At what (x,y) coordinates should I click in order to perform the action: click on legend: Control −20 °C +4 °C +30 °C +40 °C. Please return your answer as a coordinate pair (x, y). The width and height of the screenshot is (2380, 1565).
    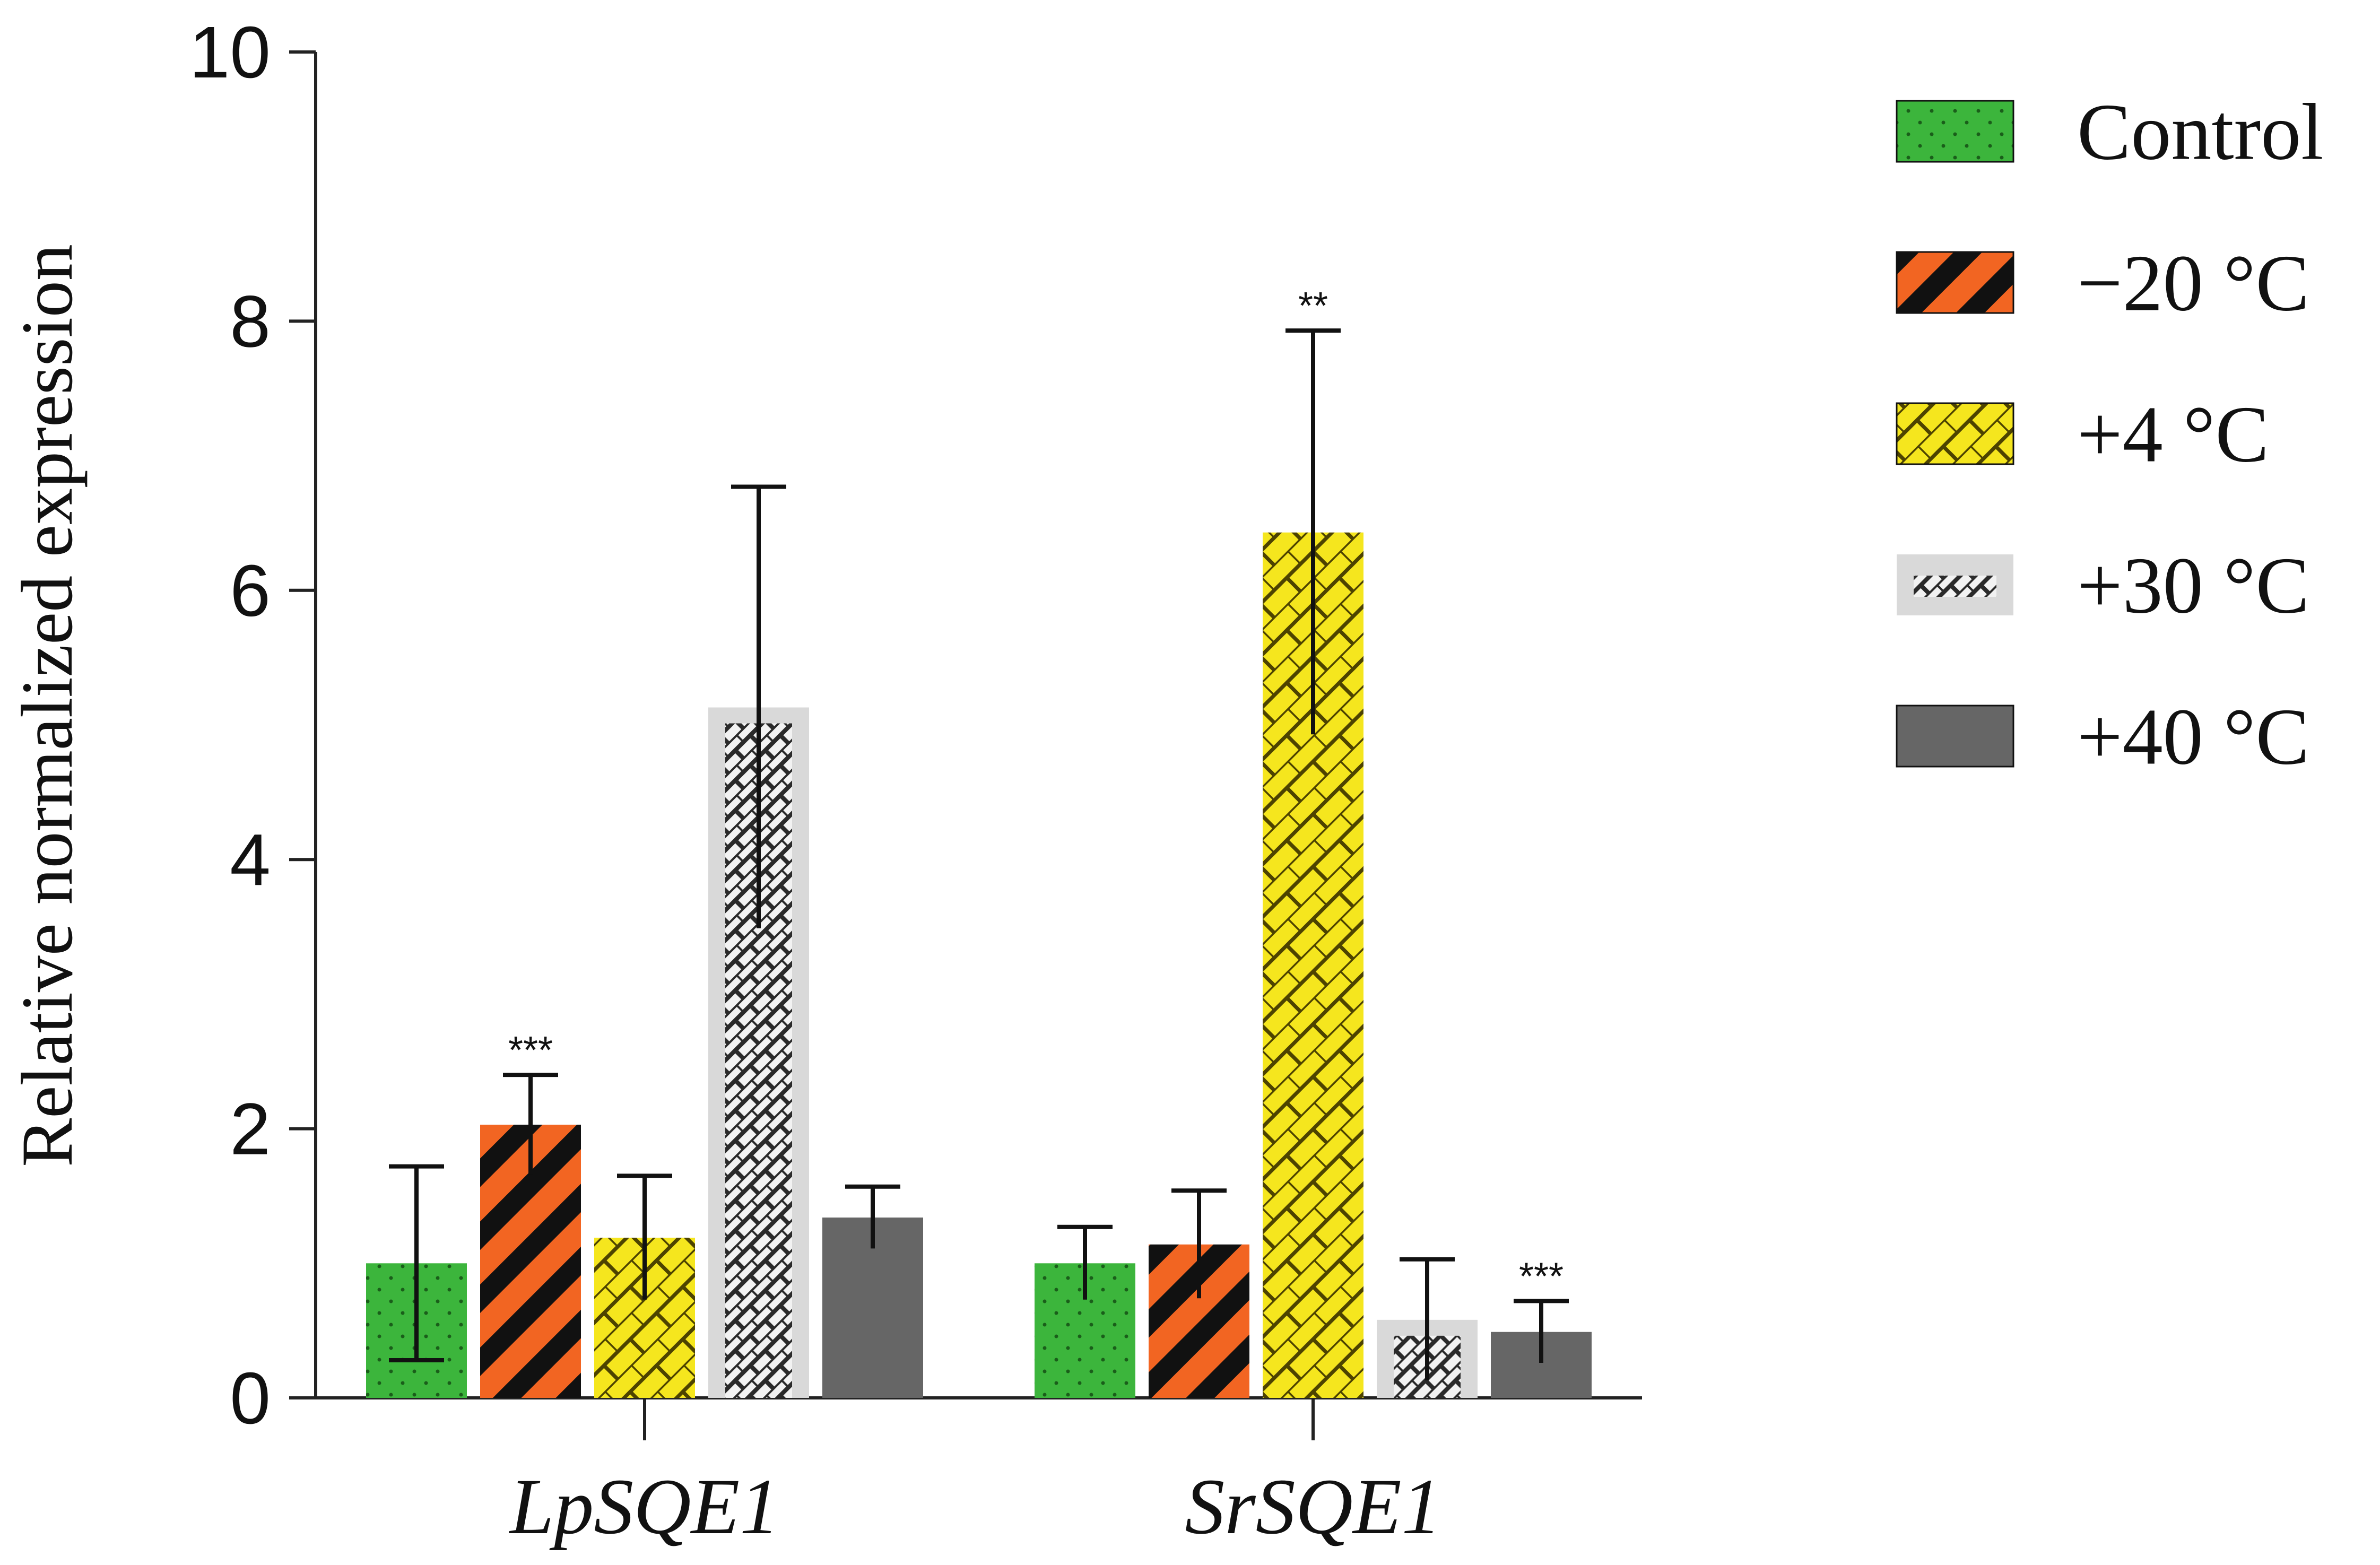
    Looking at the image, I should click on (2109, 434).